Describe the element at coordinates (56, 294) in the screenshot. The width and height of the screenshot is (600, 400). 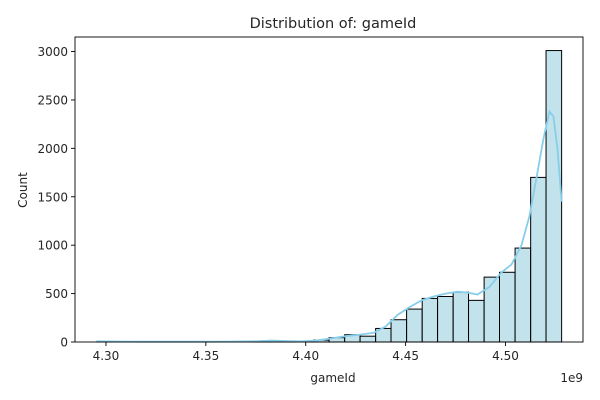
I see `y-tick-label: 500` at that location.